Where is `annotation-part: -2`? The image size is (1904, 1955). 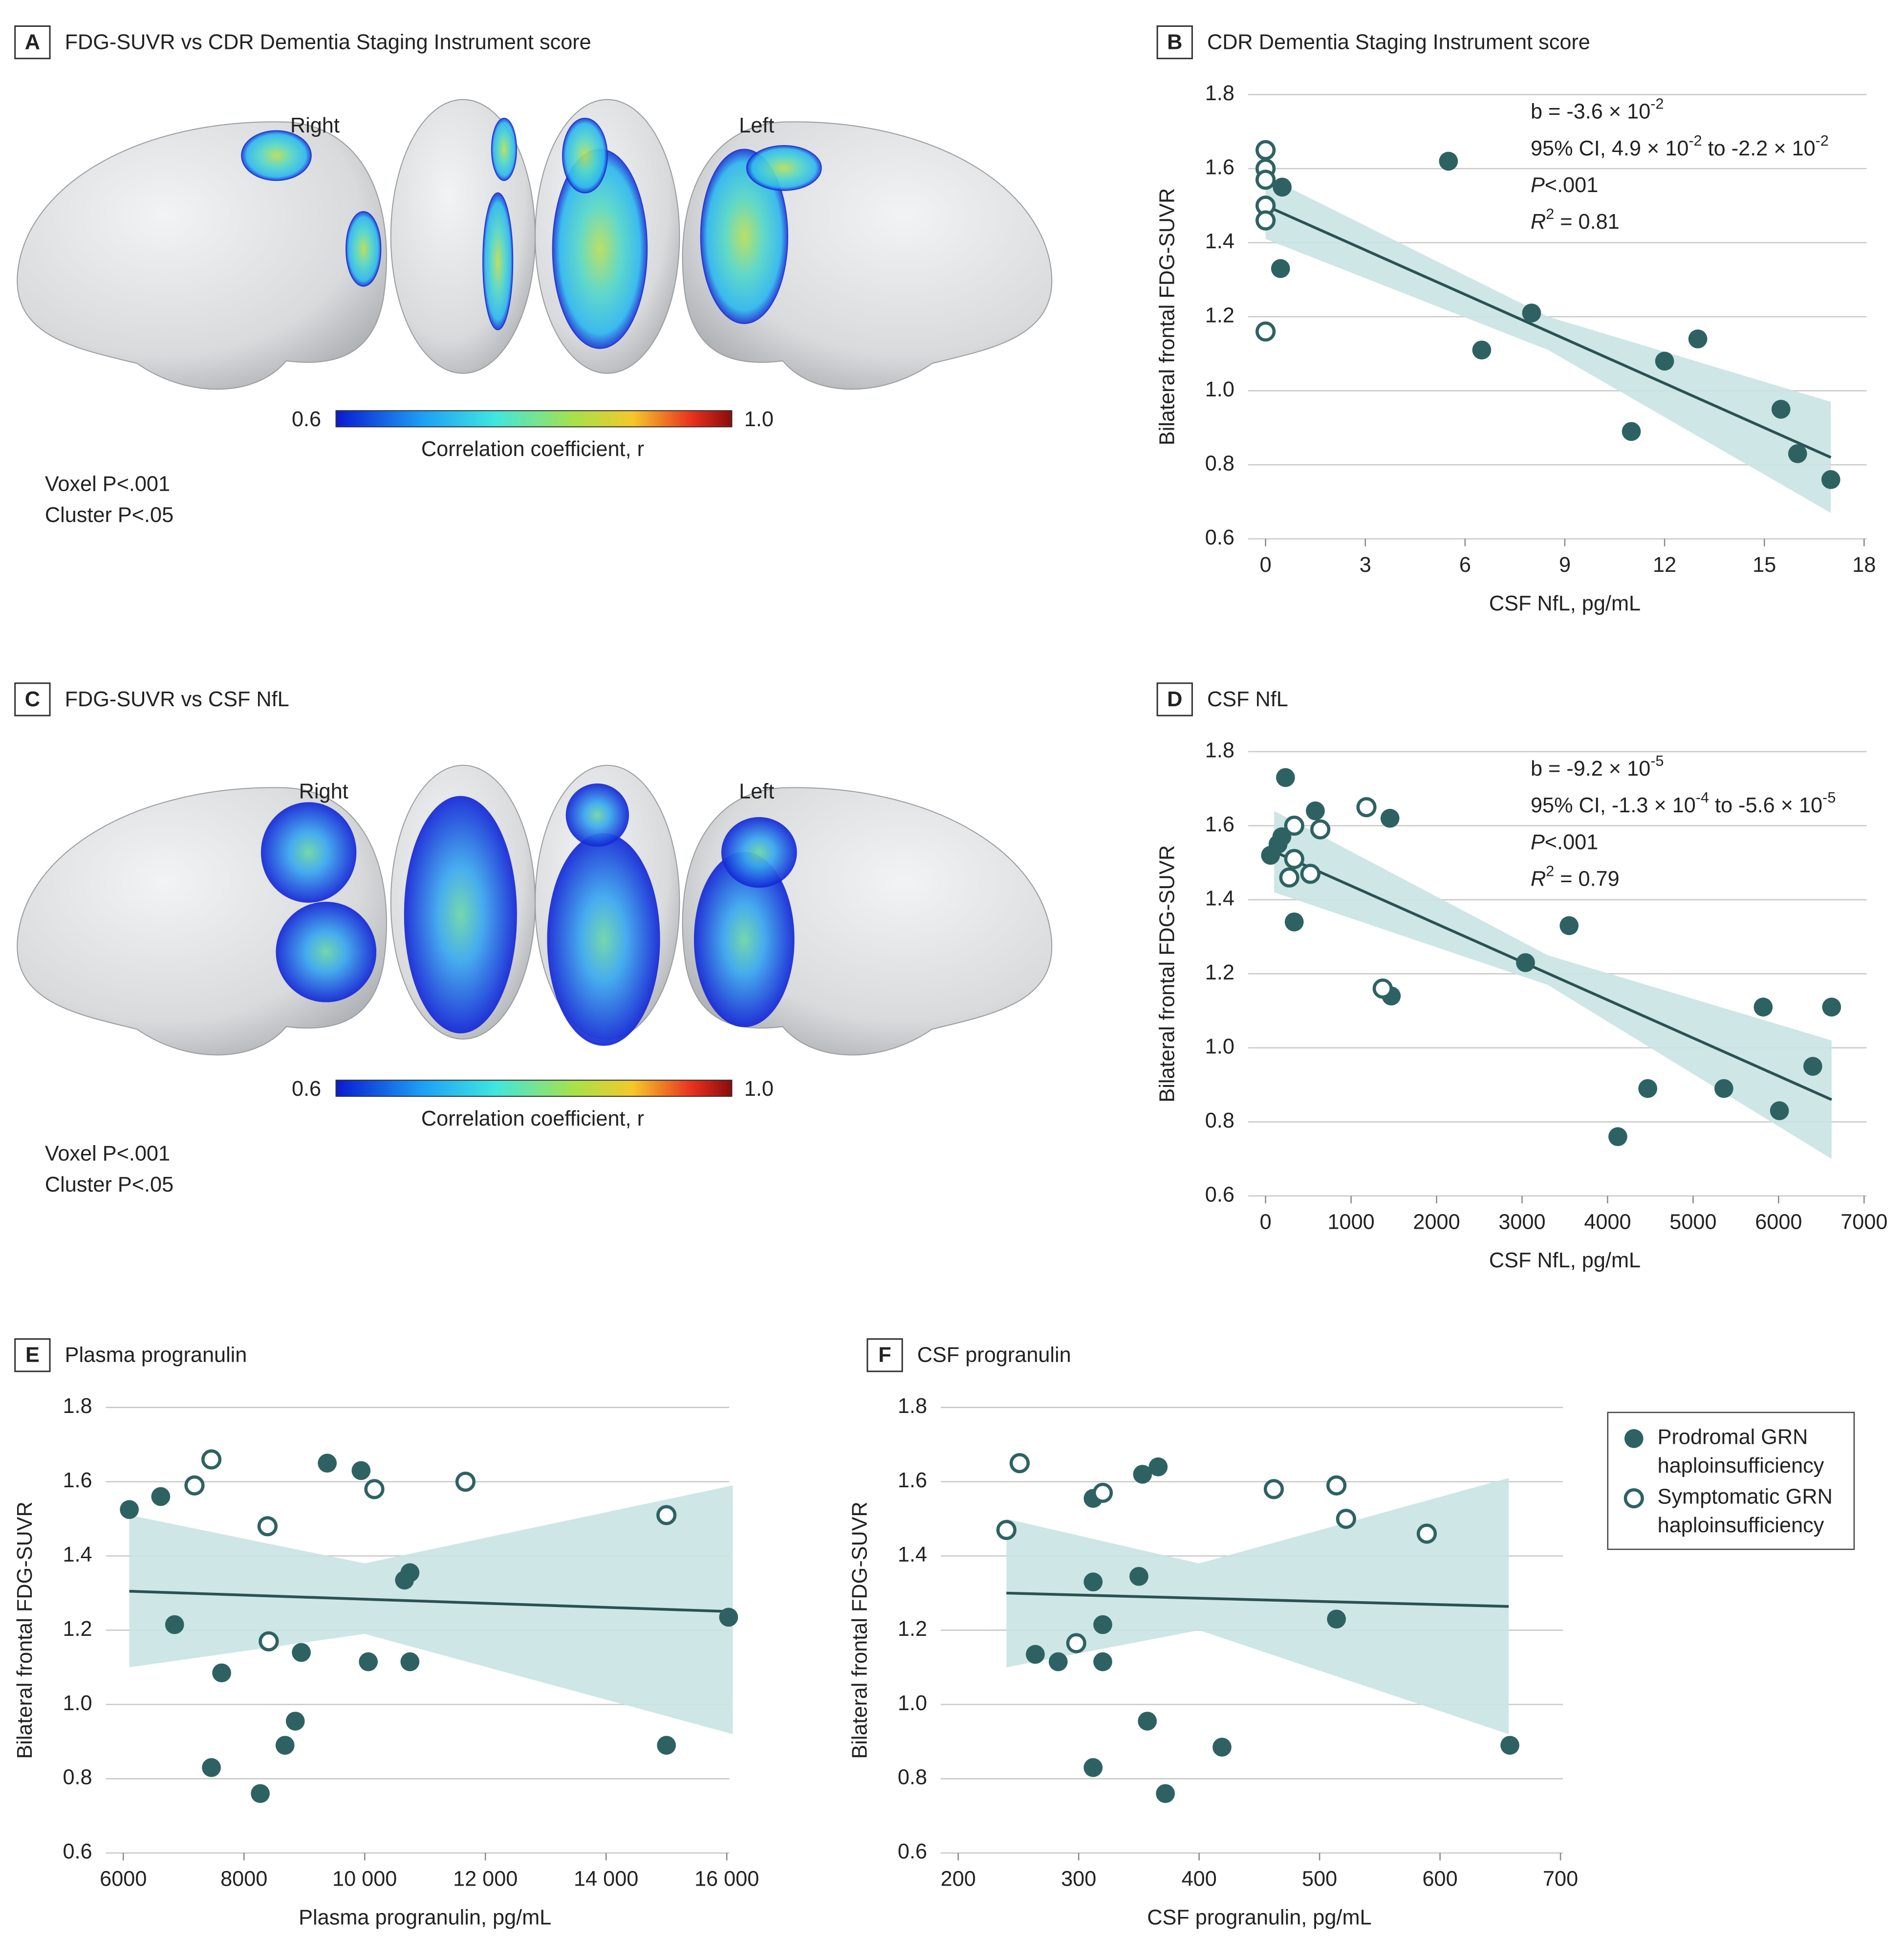 annotation-part: -2 is located at coordinates (1822, 140).